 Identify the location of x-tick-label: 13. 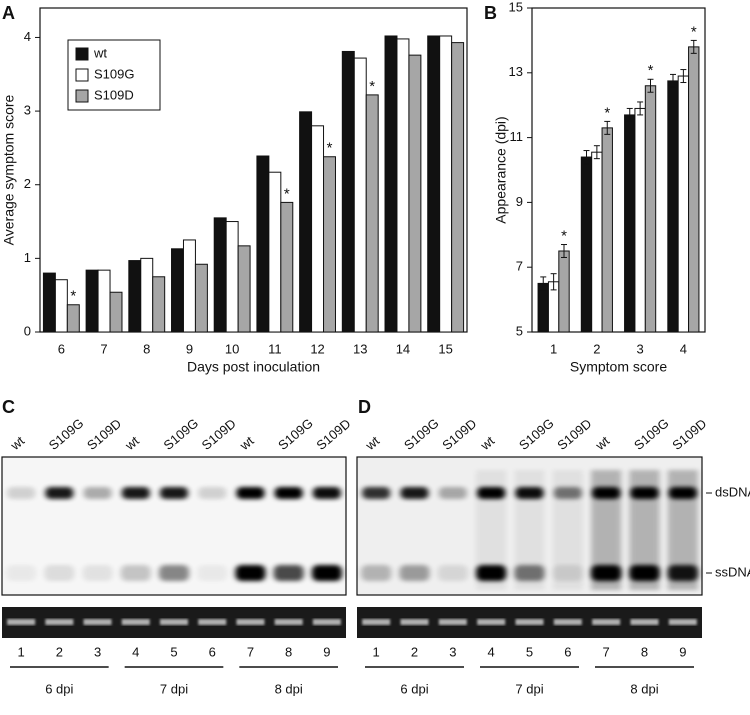
(360, 348).